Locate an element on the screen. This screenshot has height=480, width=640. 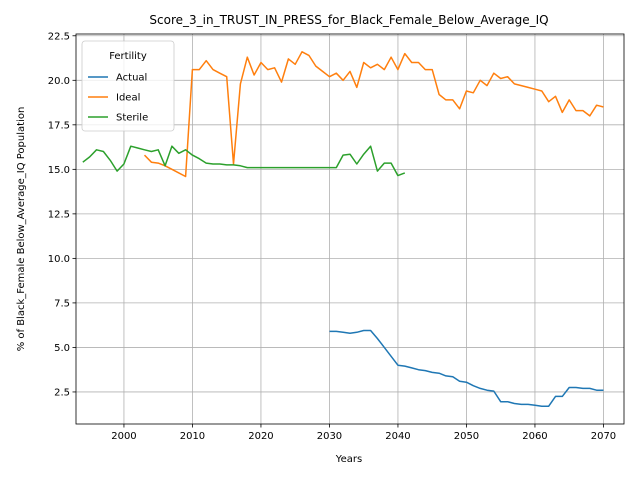
series-line-sterile is located at coordinates (244, 161).